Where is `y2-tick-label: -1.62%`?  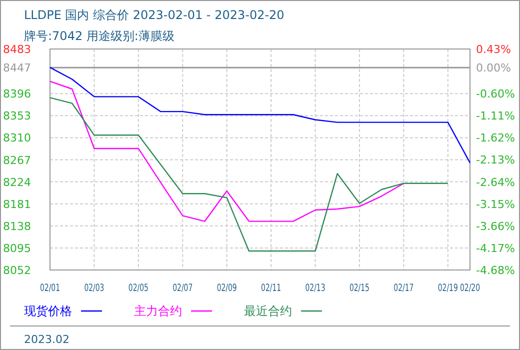
y2-tick-label: -1.62% is located at coordinates (495, 138).